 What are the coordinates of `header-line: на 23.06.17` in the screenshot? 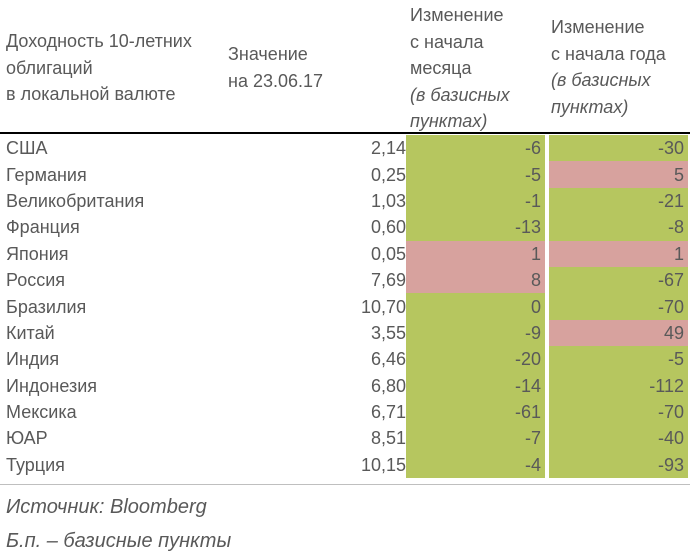 It's located at (276, 80).